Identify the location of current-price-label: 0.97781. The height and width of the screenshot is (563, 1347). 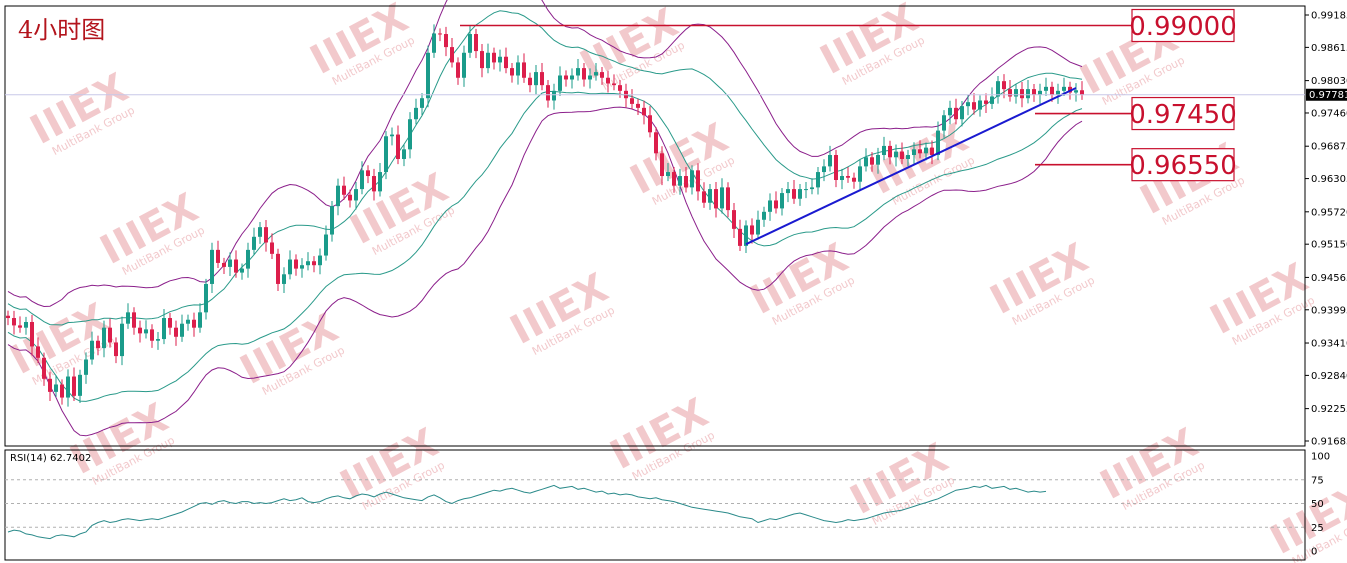
(1328, 95).